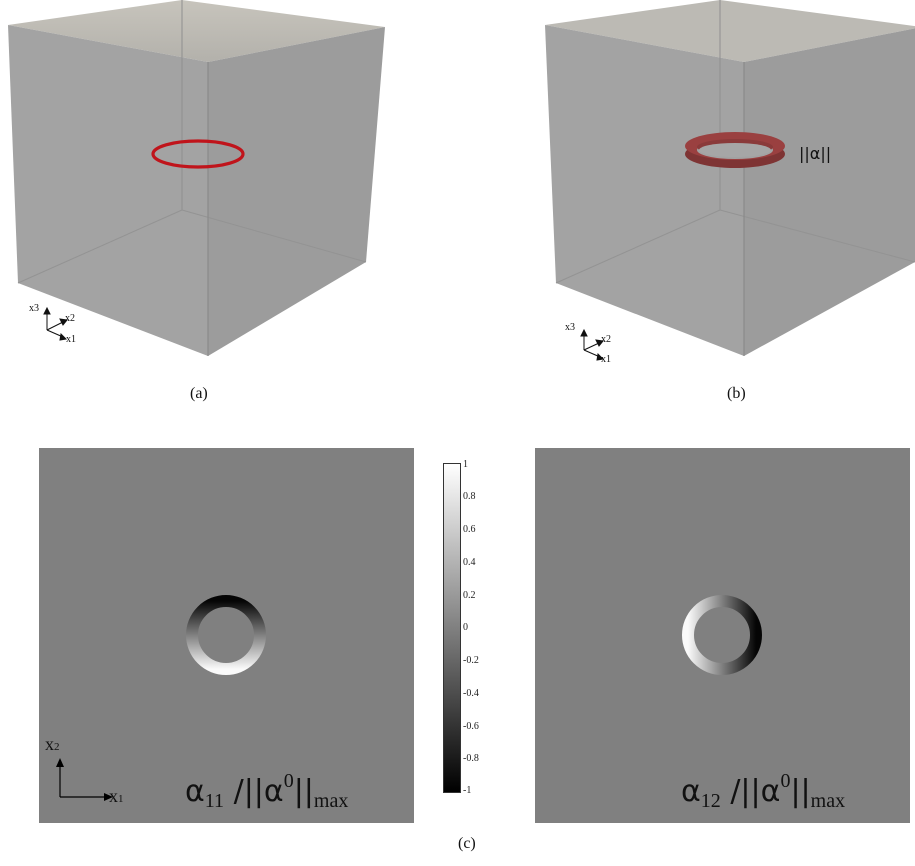  I want to click on alpha12-label: α12 /||α0||max, so click(763, 791).